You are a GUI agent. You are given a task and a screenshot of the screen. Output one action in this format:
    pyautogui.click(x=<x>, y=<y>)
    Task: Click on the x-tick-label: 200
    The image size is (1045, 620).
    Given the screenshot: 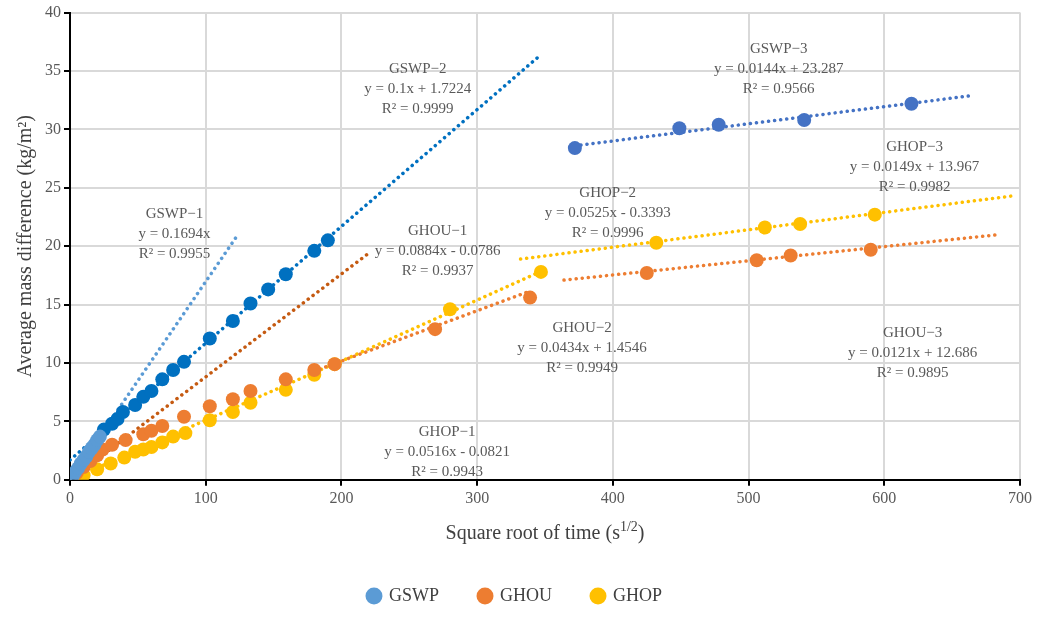 What is the action you would take?
    pyautogui.click(x=341, y=497)
    